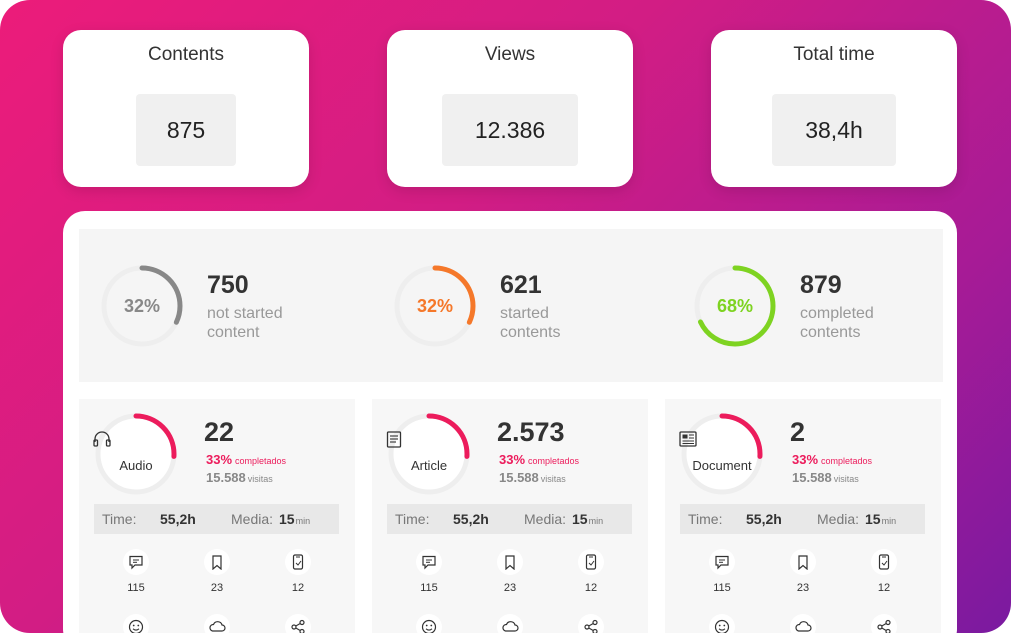 The height and width of the screenshot is (633, 1011). What do you see at coordinates (722, 465) in the screenshot?
I see `card-type-label: Document` at bounding box center [722, 465].